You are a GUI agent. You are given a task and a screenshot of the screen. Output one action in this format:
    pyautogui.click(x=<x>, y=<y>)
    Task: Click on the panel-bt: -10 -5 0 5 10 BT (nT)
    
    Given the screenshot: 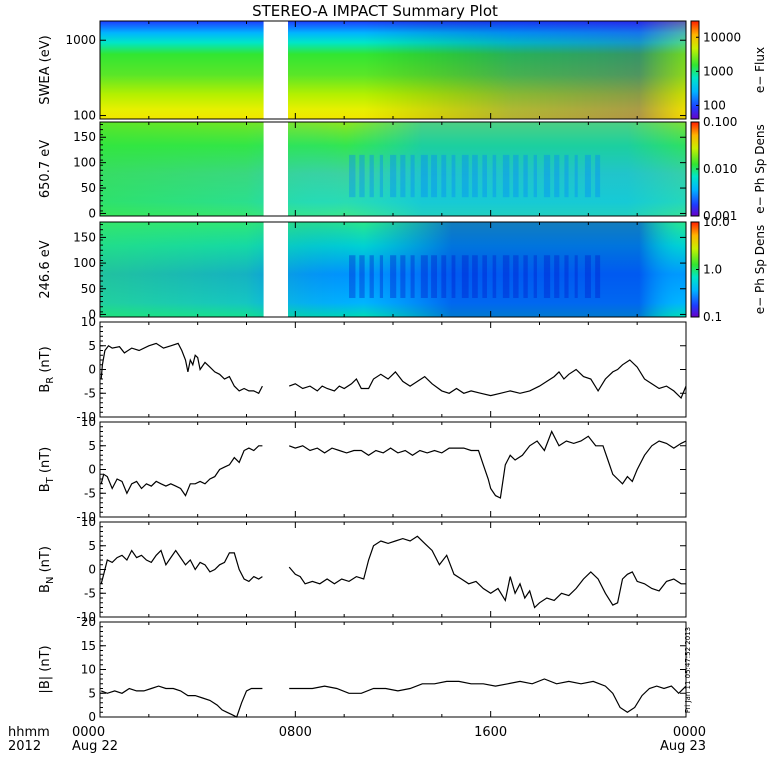 What is the action you would take?
    pyautogui.click(x=362, y=469)
    